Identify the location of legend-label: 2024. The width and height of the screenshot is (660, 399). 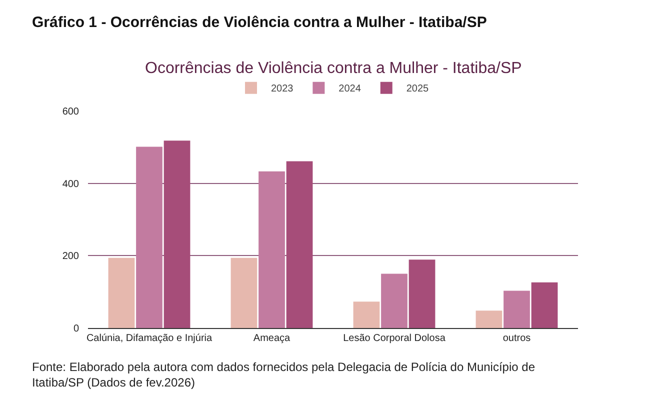
(350, 89).